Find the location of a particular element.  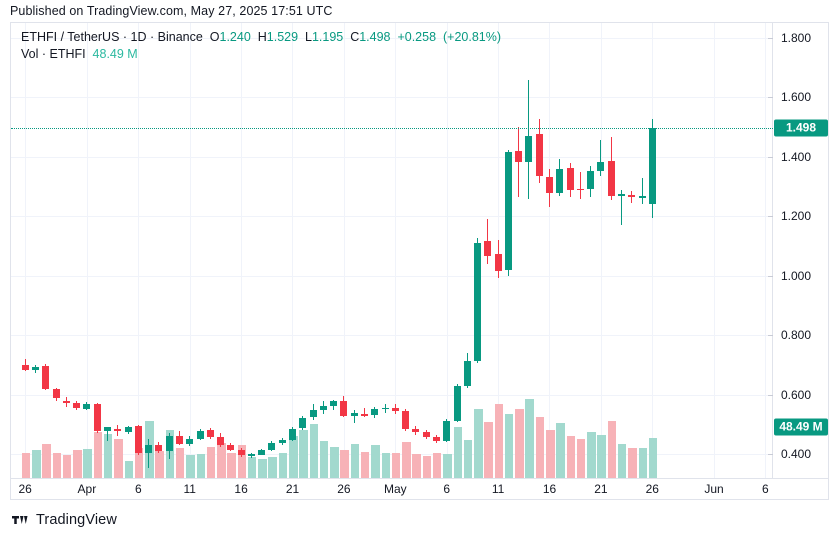

time-axis-label: 11 is located at coordinates (189, 489).